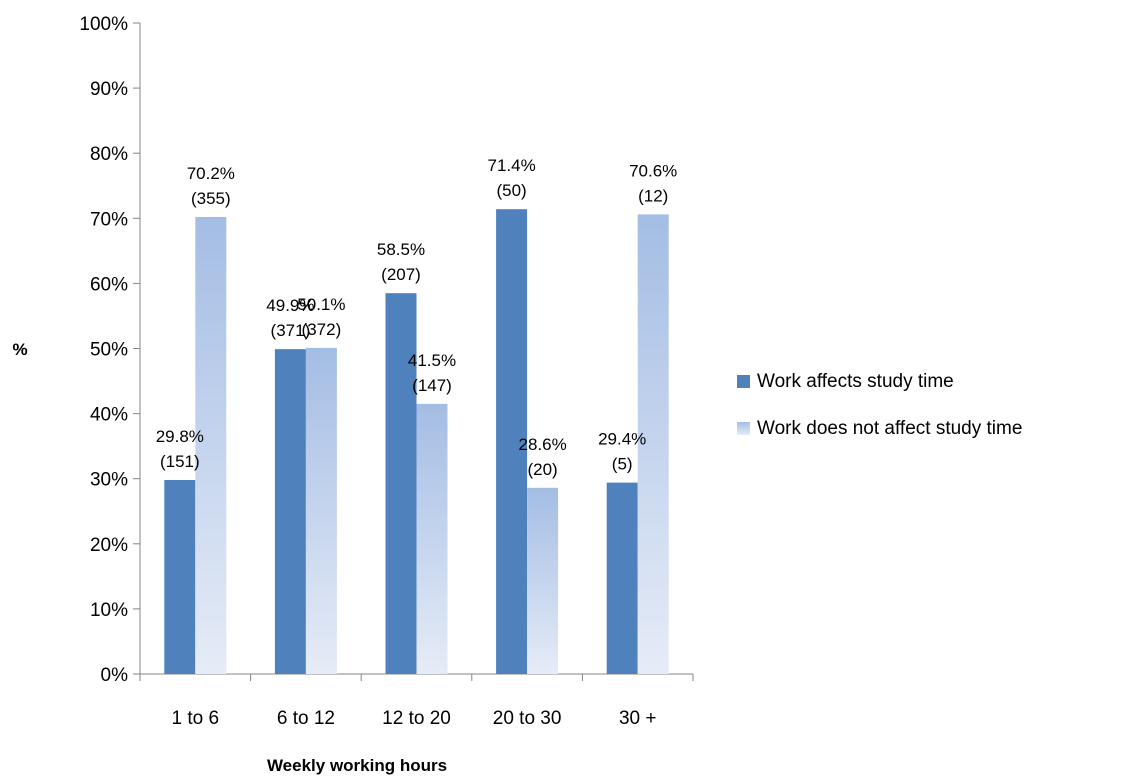  Describe the element at coordinates (432, 385) in the screenshot. I see `data-label-count: (147)` at that location.